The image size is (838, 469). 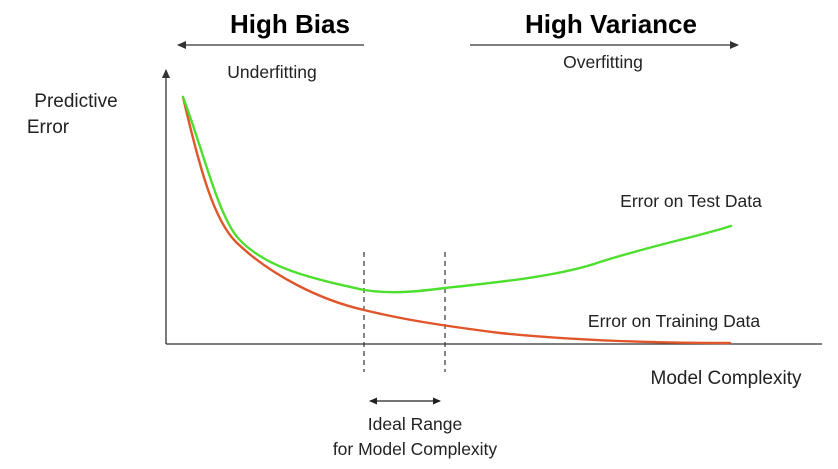 What do you see at coordinates (415, 449) in the screenshot?
I see `ideal-range-label-line2: for Model Complexity` at bounding box center [415, 449].